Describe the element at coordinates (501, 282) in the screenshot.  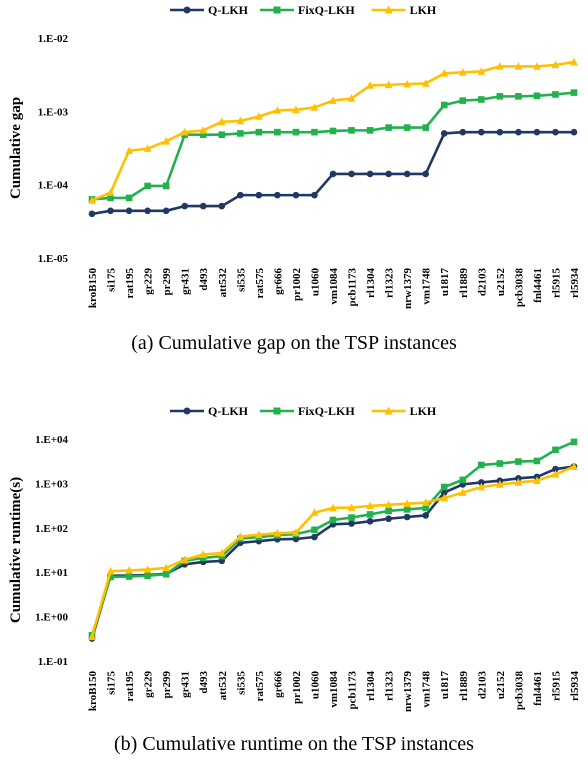
I see `chart-a-xtick-label: u2152` at that location.